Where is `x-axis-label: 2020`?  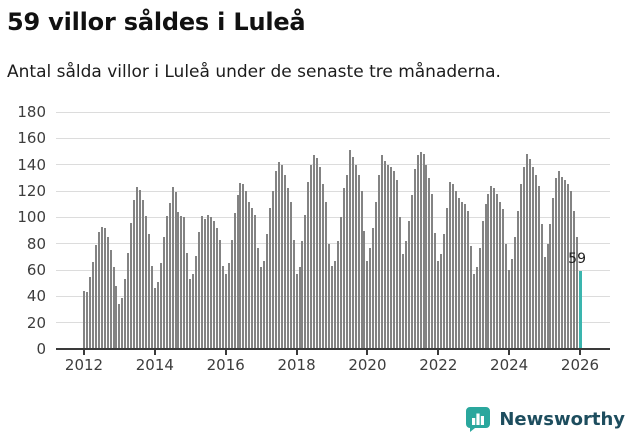 x-axis-label: 2020 is located at coordinates (367, 365).